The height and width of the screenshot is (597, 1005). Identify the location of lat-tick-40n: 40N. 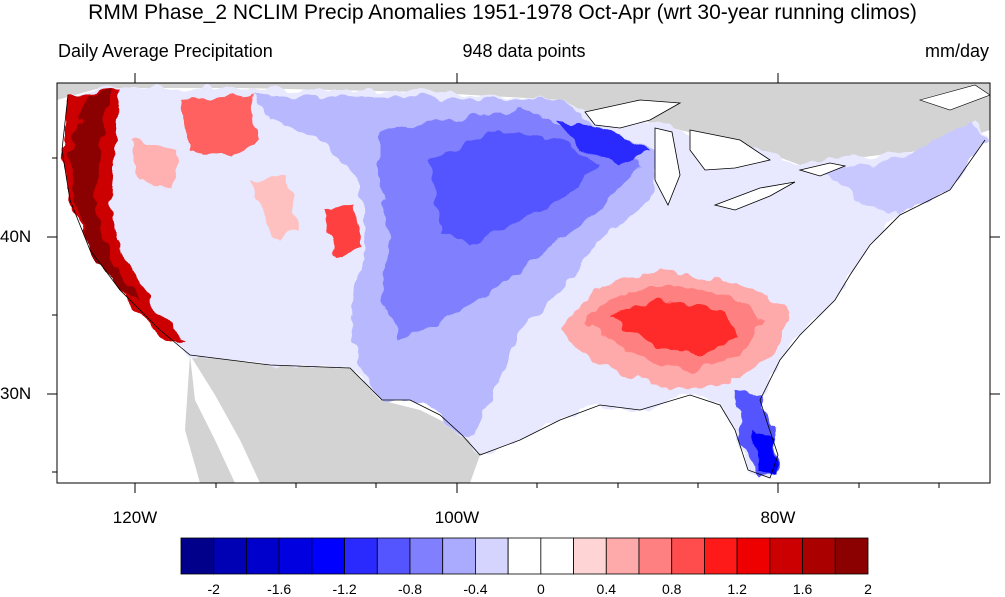
(16, 236).